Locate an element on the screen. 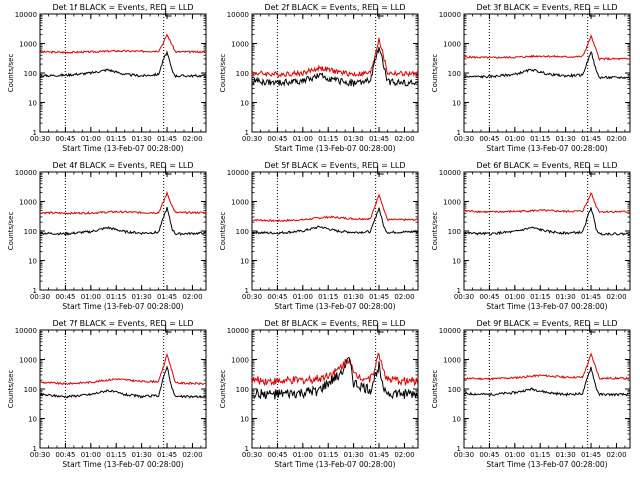 The image size is (640, 480). panel-title: Det 3f BLACK = Events, RED = LLD is located at coordinates (546, 7).